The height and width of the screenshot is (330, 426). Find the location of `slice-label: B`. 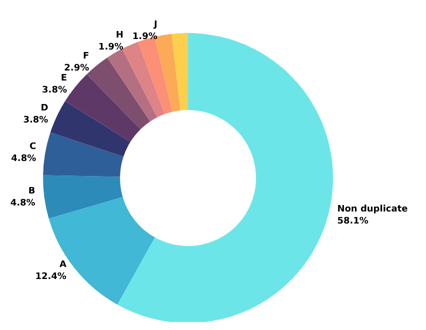

slice-label: B is located at coordinates (32, 191).